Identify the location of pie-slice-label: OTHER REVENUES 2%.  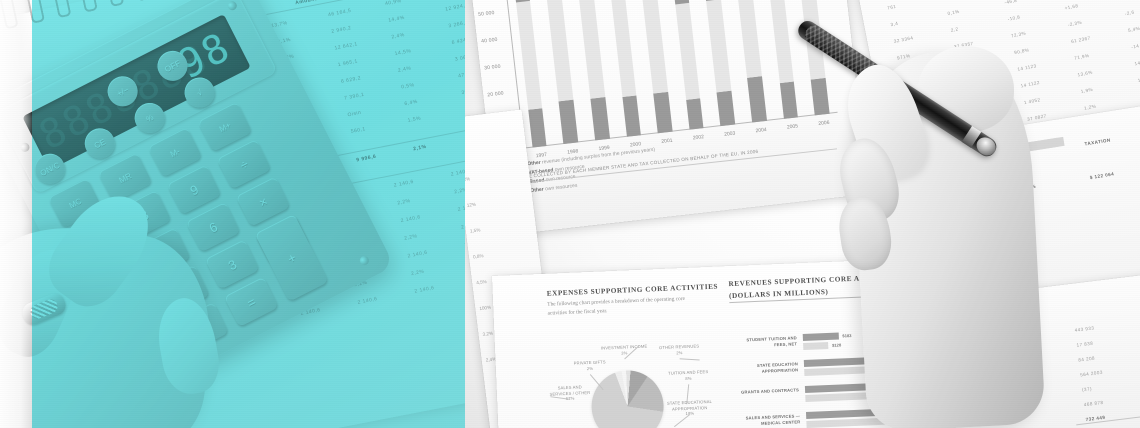
(679, 349).